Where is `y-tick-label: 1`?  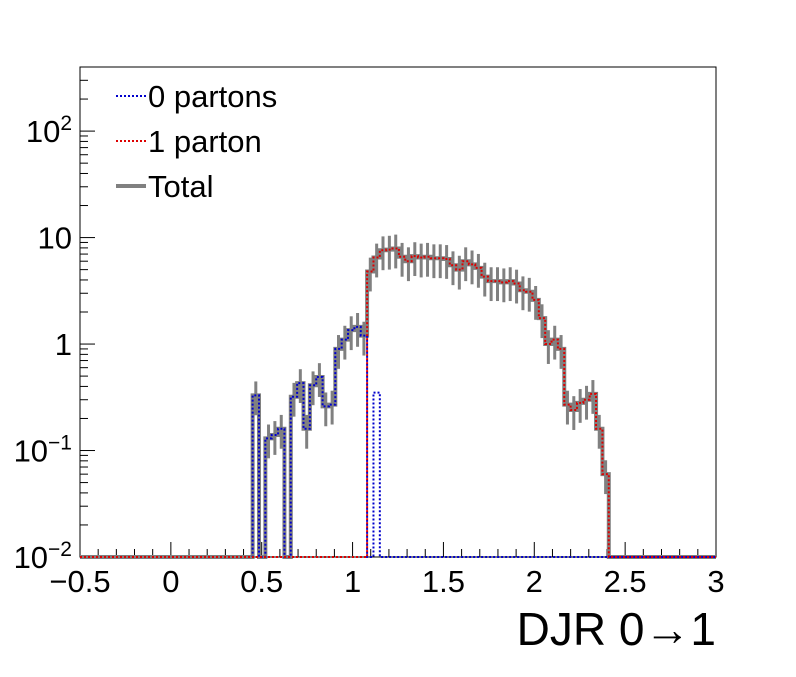
y-tick-label: 1 is located at coordinates (63, 344).